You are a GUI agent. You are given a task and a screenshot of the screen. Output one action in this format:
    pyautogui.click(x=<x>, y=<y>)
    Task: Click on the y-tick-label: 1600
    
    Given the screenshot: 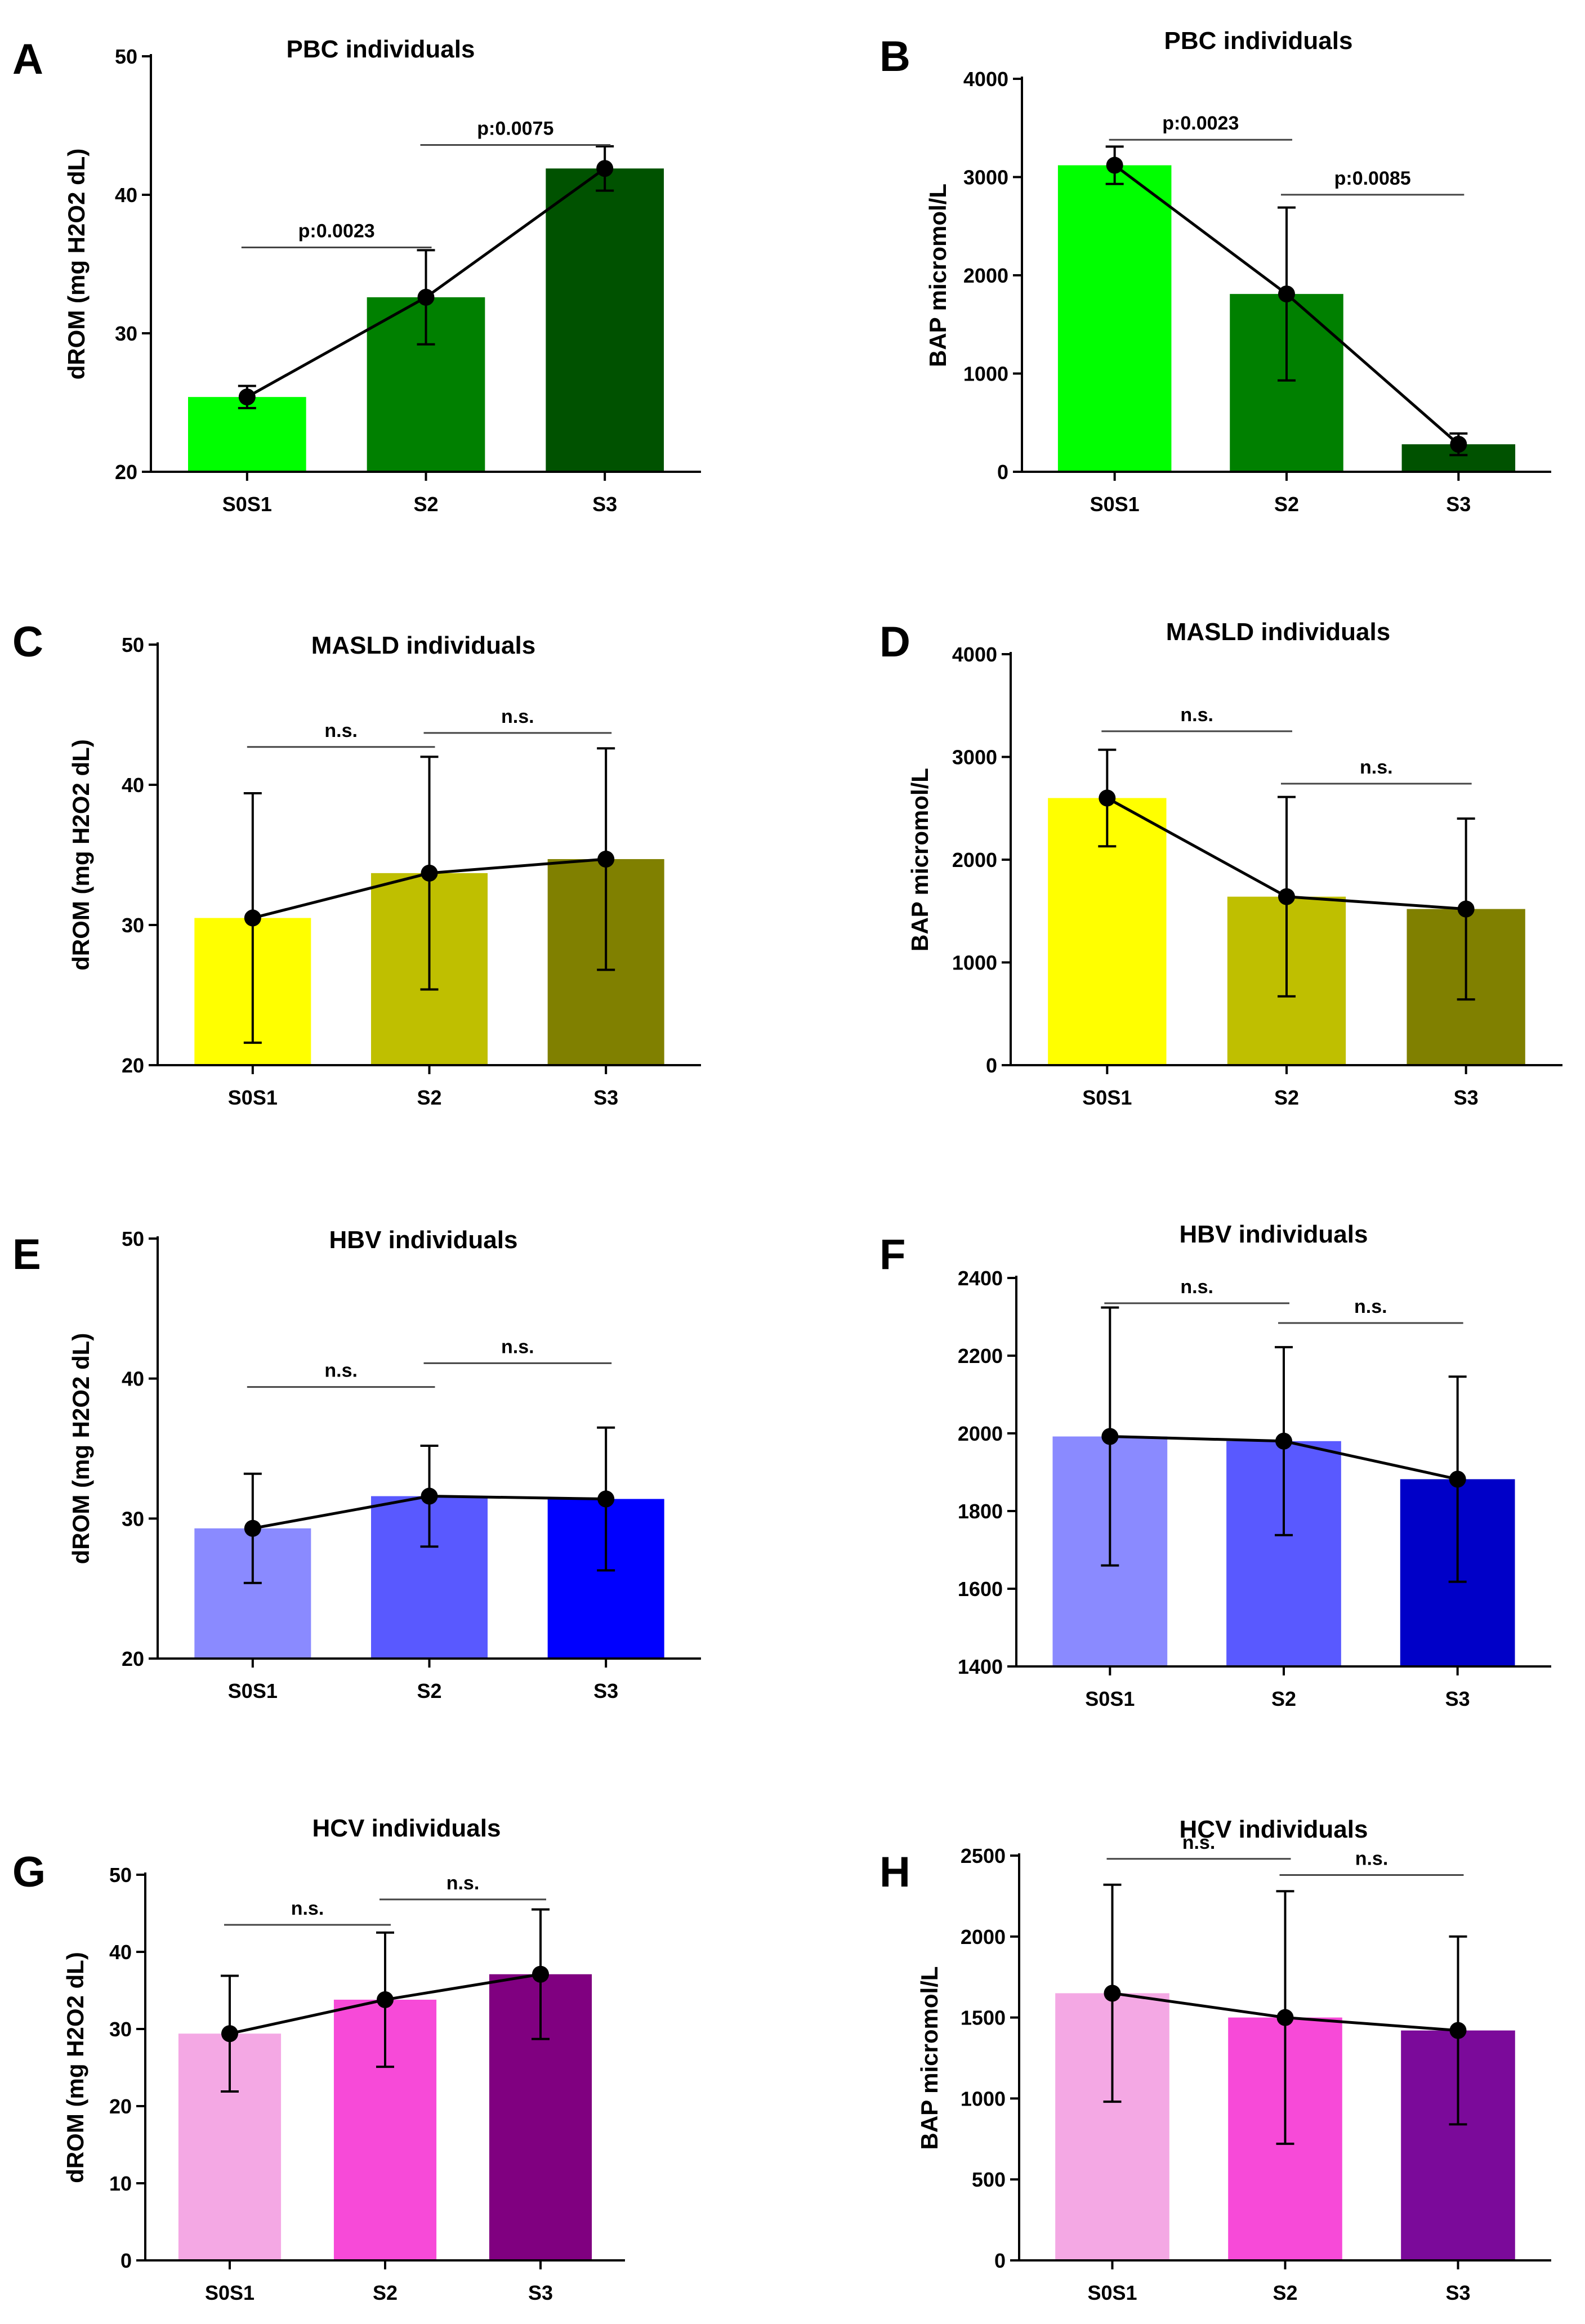 What is the action you would take?
    pyautogui.click(x=980, y=1589)
    